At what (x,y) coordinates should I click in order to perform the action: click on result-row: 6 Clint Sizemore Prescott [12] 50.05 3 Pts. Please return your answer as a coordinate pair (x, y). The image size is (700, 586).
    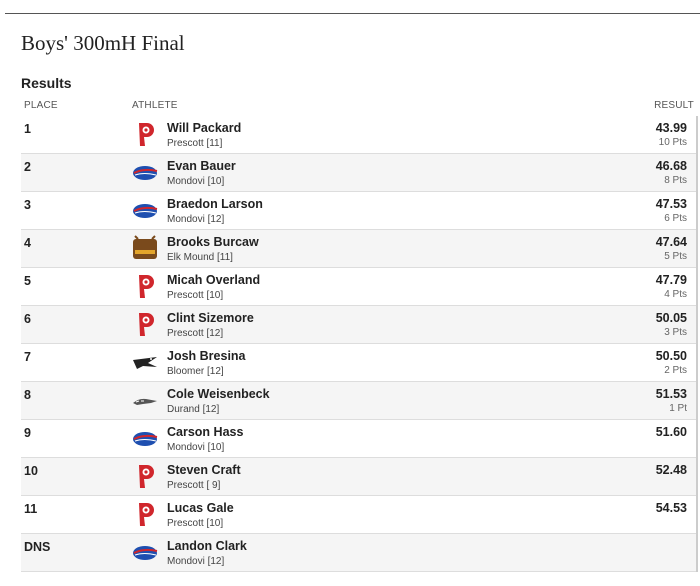
    Looking at the image, I should click on (358, 325).